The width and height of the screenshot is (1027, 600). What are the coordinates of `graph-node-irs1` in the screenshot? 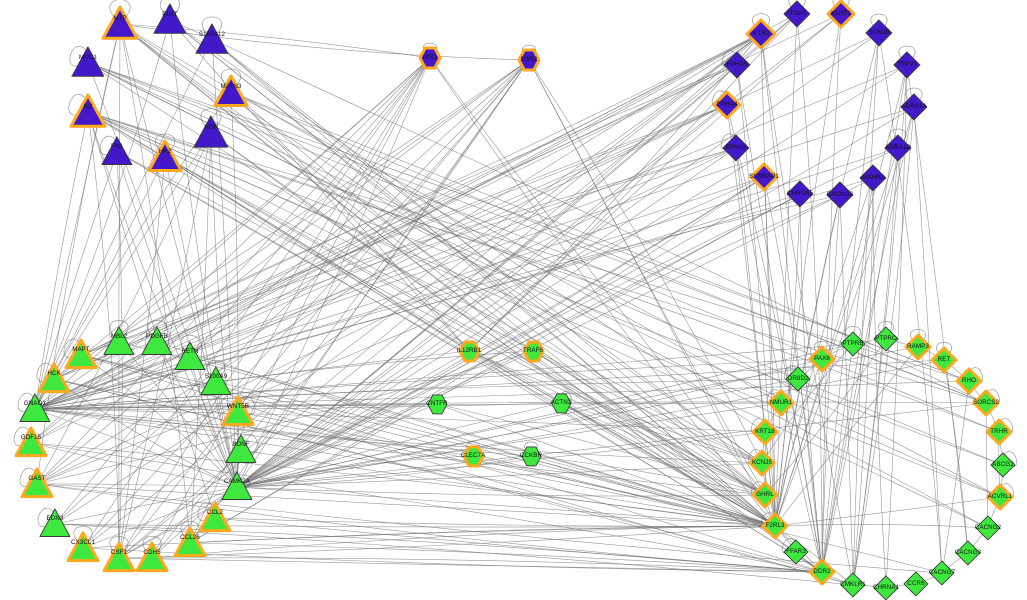 It's located at (430, 58).